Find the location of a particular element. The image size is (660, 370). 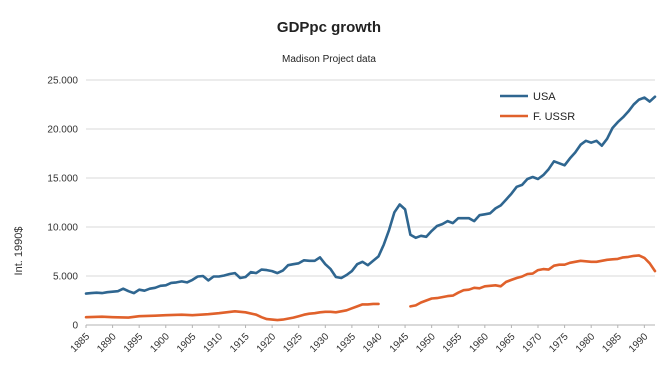

x-tick-label: 1960 is located at coordinates (479, 343).